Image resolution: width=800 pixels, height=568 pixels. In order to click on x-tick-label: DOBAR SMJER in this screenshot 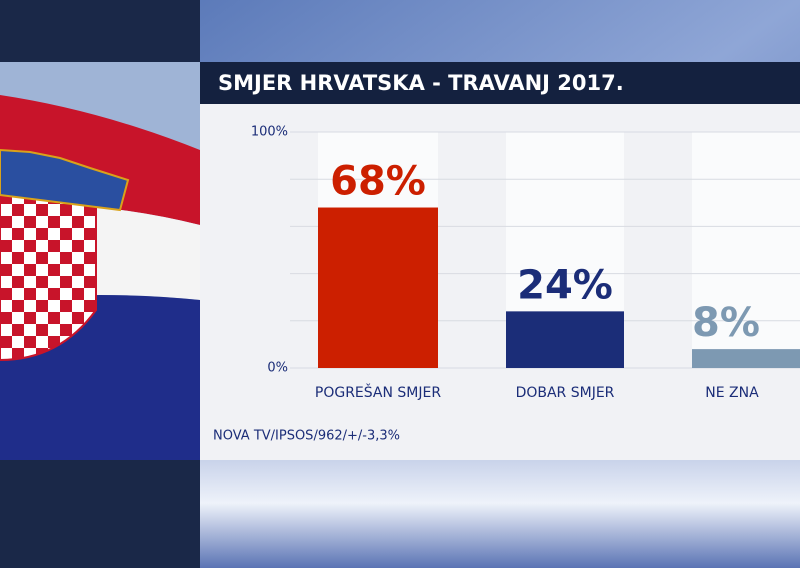, I will do `click(565, 393)`.